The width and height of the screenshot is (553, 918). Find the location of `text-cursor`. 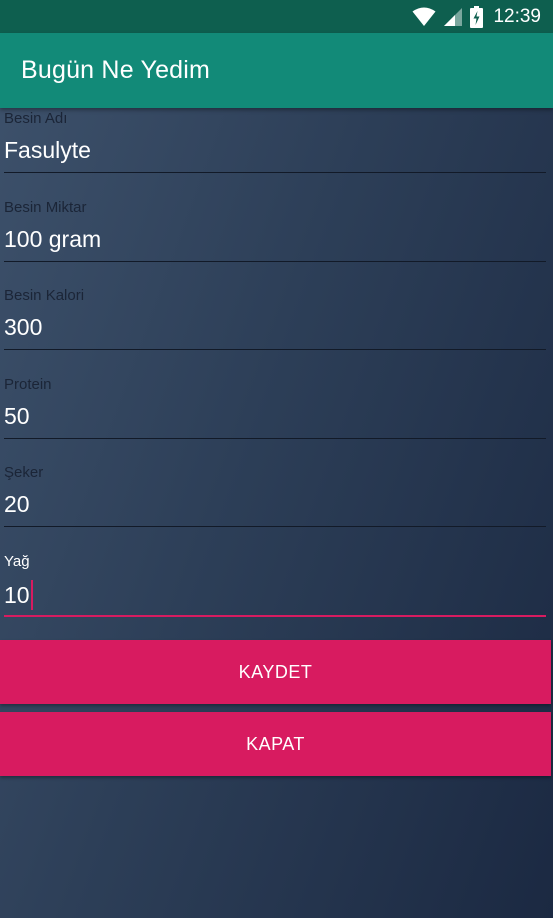

text-cursor is located at coordinates (31, 595).